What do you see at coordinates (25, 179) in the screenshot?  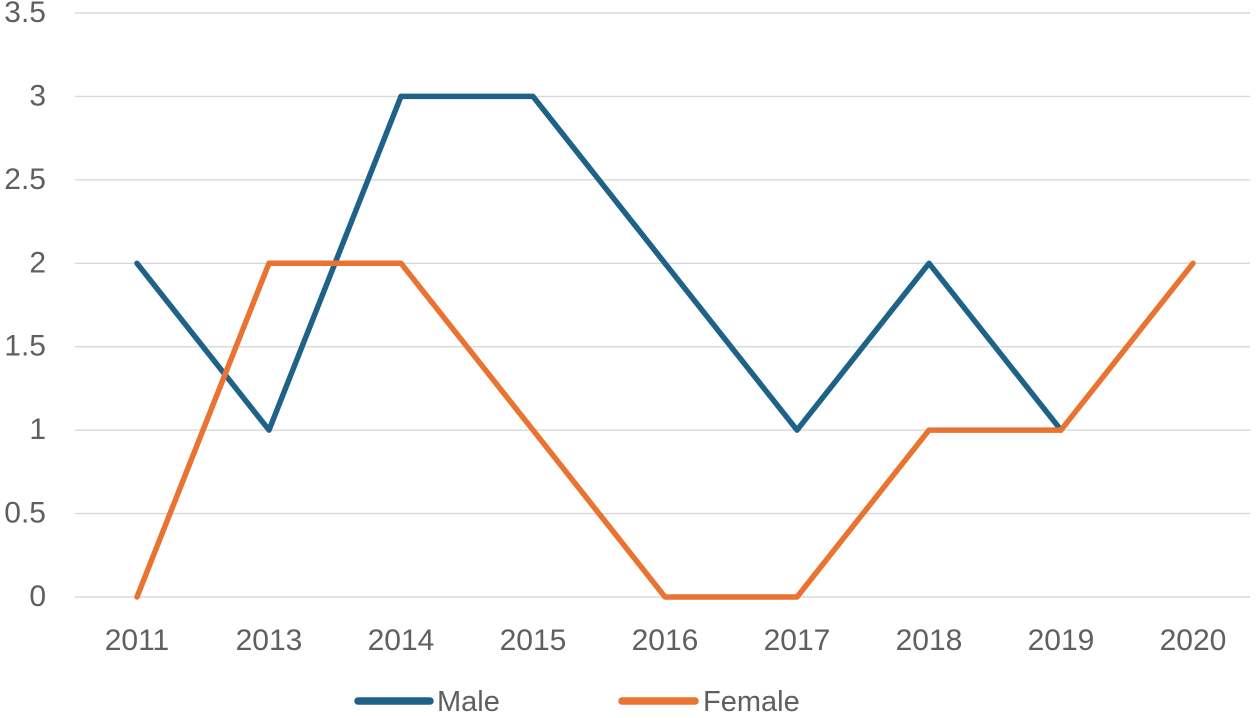 I see `y-tick-label: 2.5` at bounding box center [25, 179].